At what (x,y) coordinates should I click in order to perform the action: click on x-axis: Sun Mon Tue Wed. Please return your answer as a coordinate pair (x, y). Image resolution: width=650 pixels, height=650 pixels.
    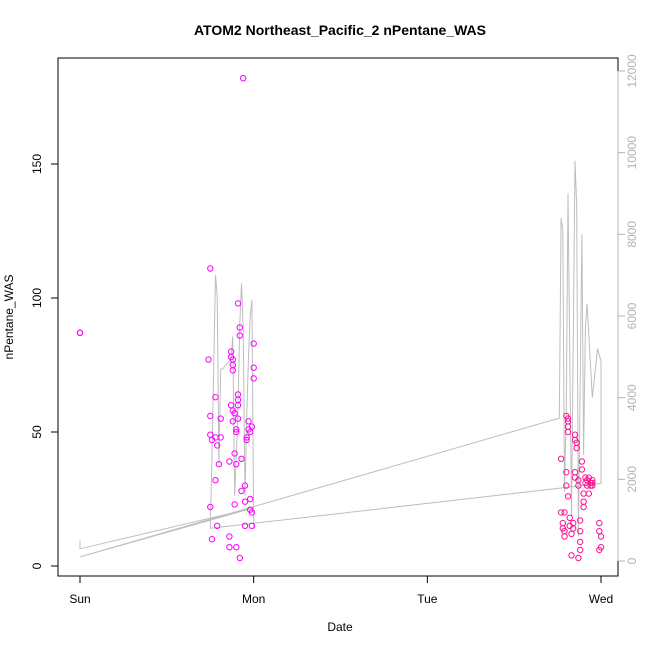
    Looking at the image, I should click on (341, 590).